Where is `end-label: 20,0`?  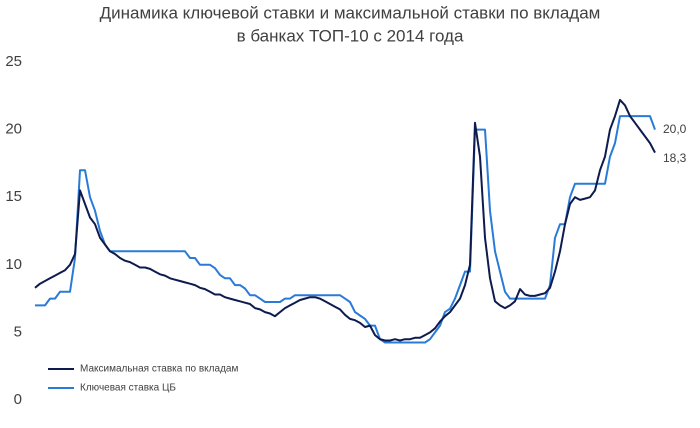 end-label: 20,0 is located at coordinates (675, 129).